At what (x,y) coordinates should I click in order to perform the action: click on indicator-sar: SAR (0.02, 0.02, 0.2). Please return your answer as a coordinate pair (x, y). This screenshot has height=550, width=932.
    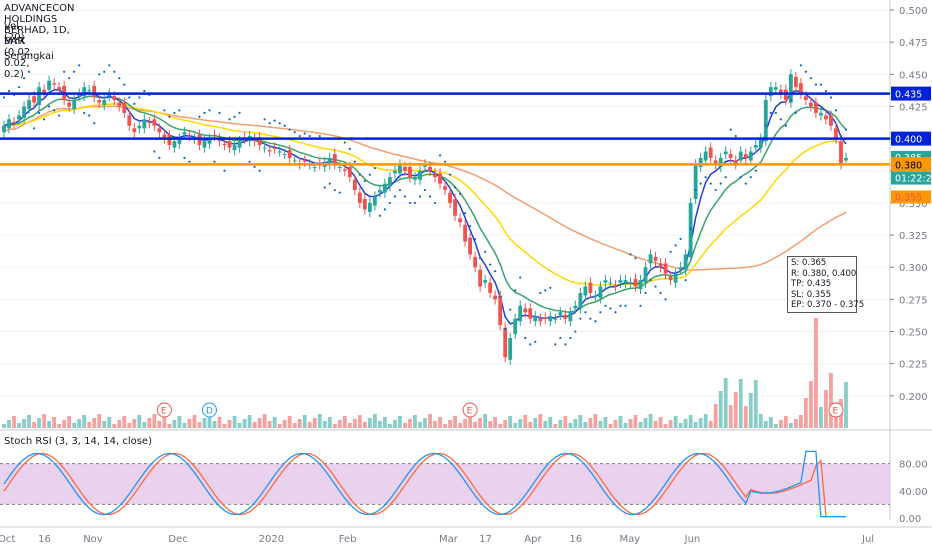
    Looking at the image, I should click on (19, 58).